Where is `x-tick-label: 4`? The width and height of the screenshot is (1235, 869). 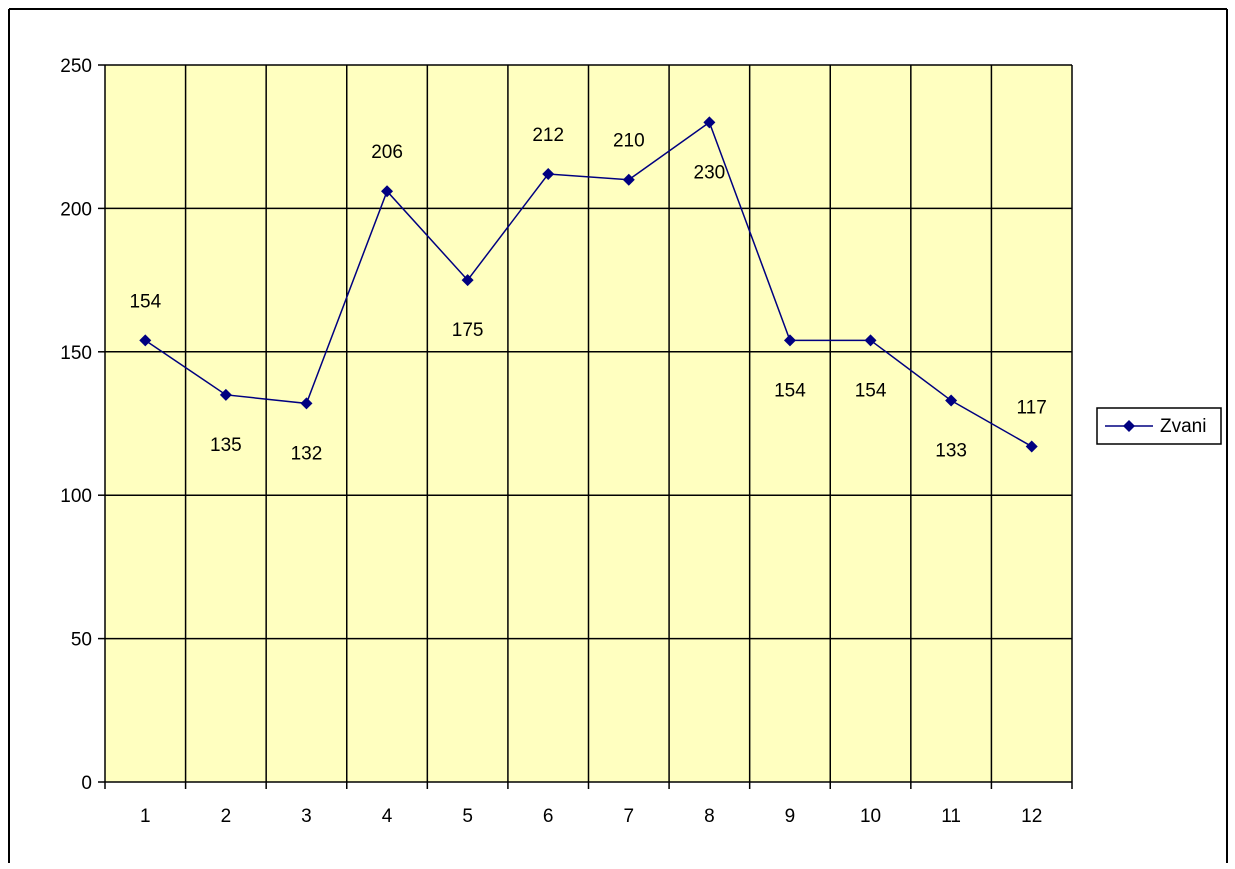
x-tick-label: 4 is located at coordinates (387, 816).